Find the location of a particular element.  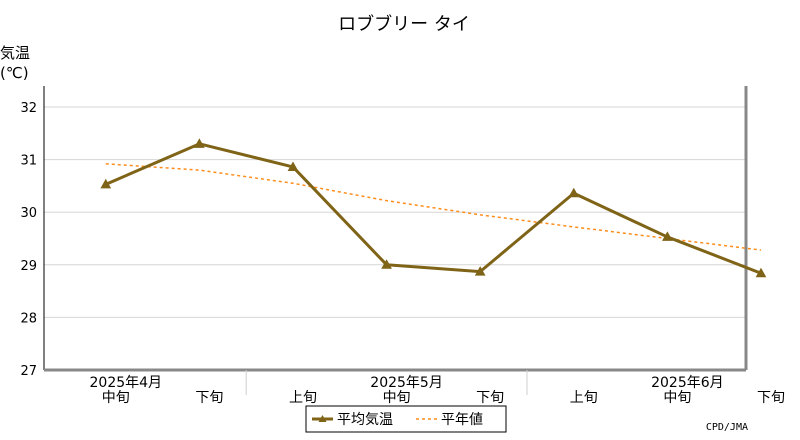

x-axis: 中旬 下旬 上旬 中旬 下旬 上旬 中旬 下旬 2025年4月 2025年5月 2025年6月 is located at coordinates (437, 388).